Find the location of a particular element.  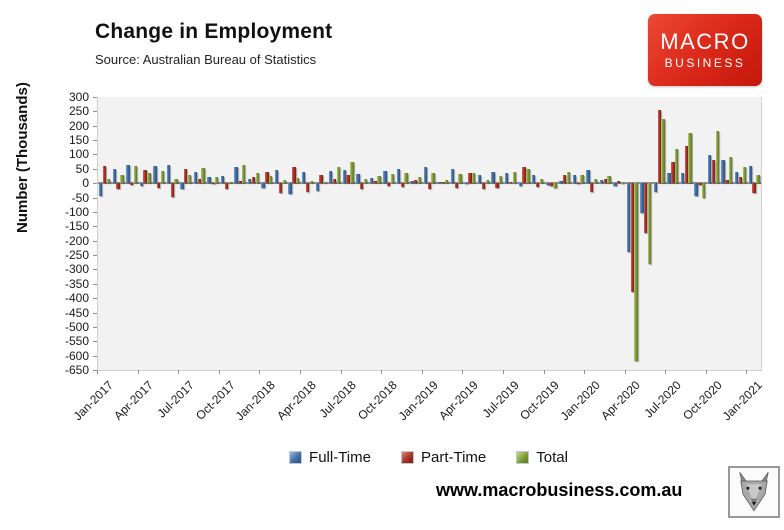

y-tick-label: 100 is located at coordinates (78, 154).